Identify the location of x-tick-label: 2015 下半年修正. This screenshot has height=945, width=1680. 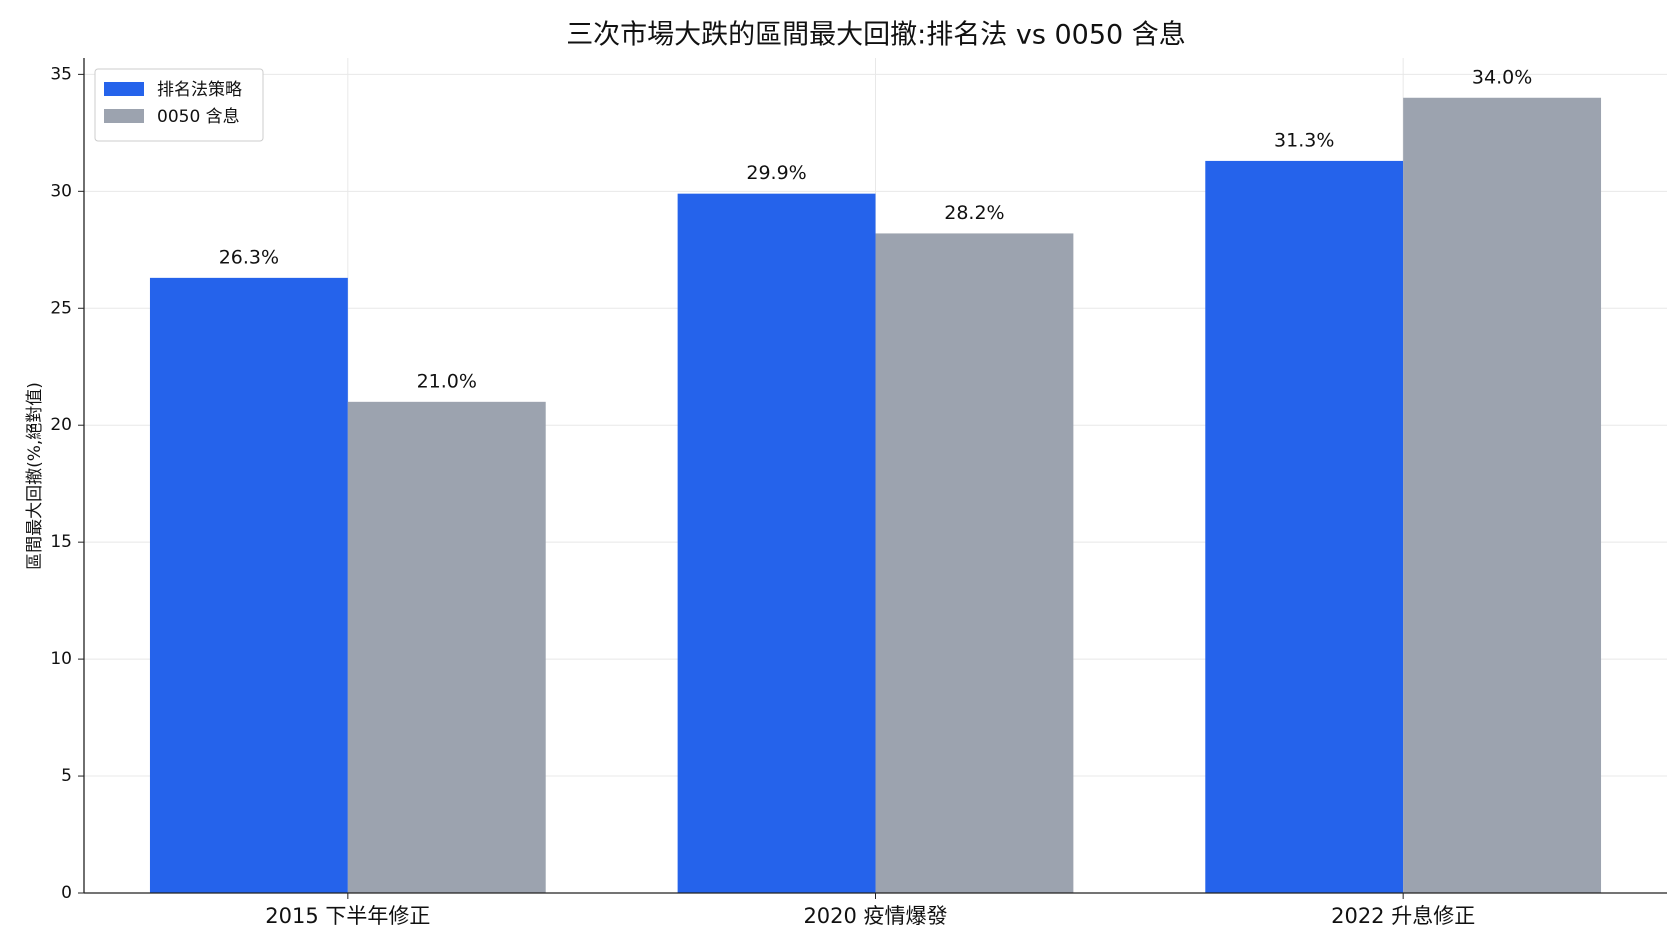
(347, 916).